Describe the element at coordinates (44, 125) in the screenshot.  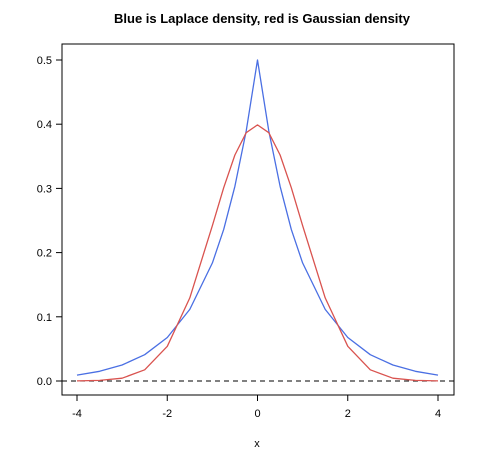
I see `y-tick-label: 0.4` at that location.